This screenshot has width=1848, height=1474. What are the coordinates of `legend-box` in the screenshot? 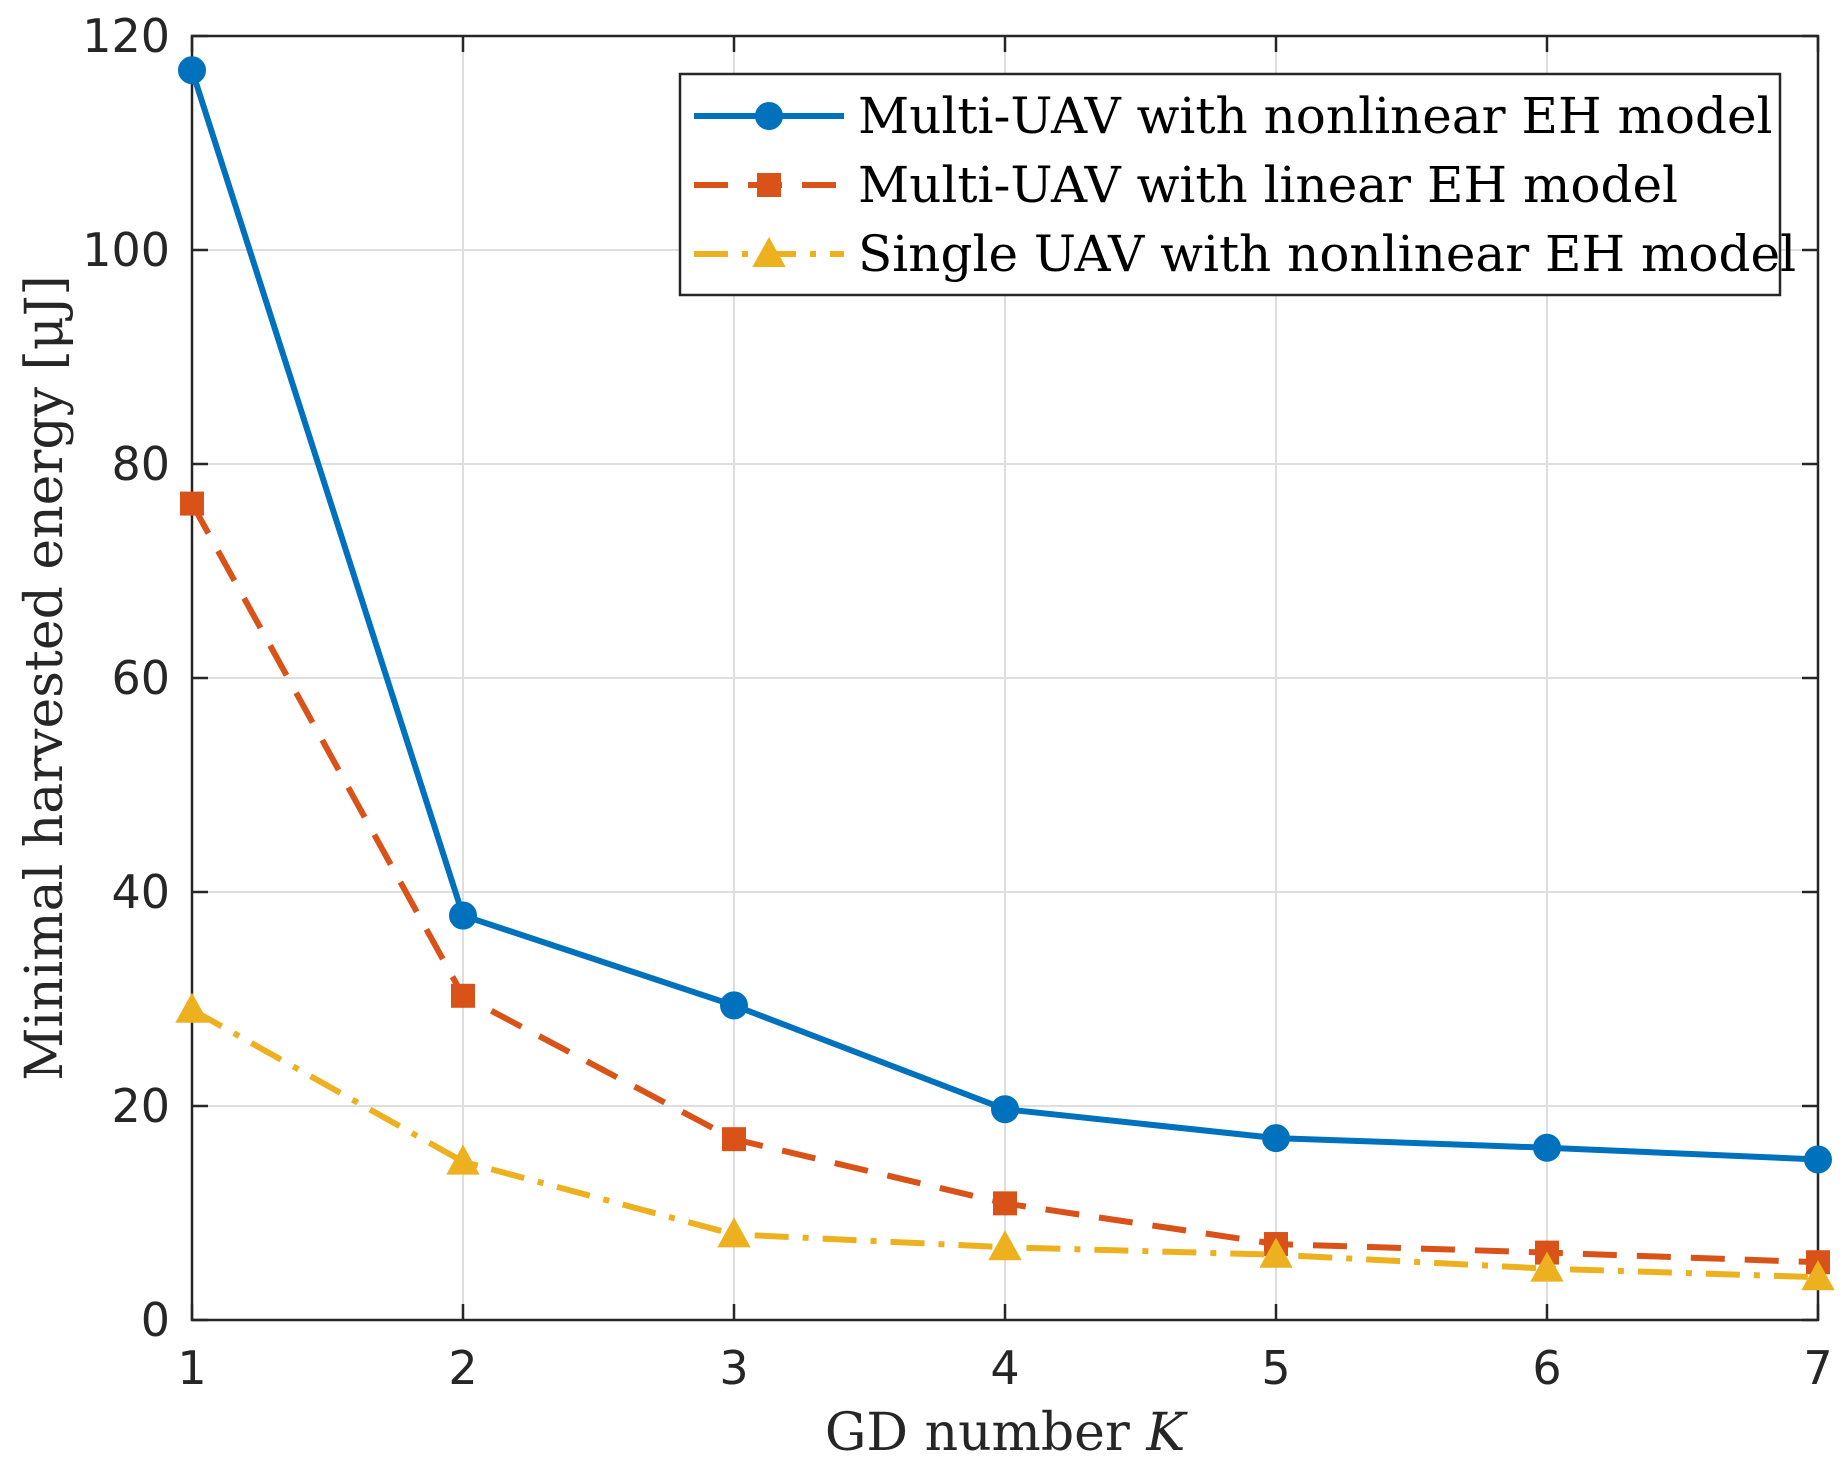 It's located at (1230, 184).